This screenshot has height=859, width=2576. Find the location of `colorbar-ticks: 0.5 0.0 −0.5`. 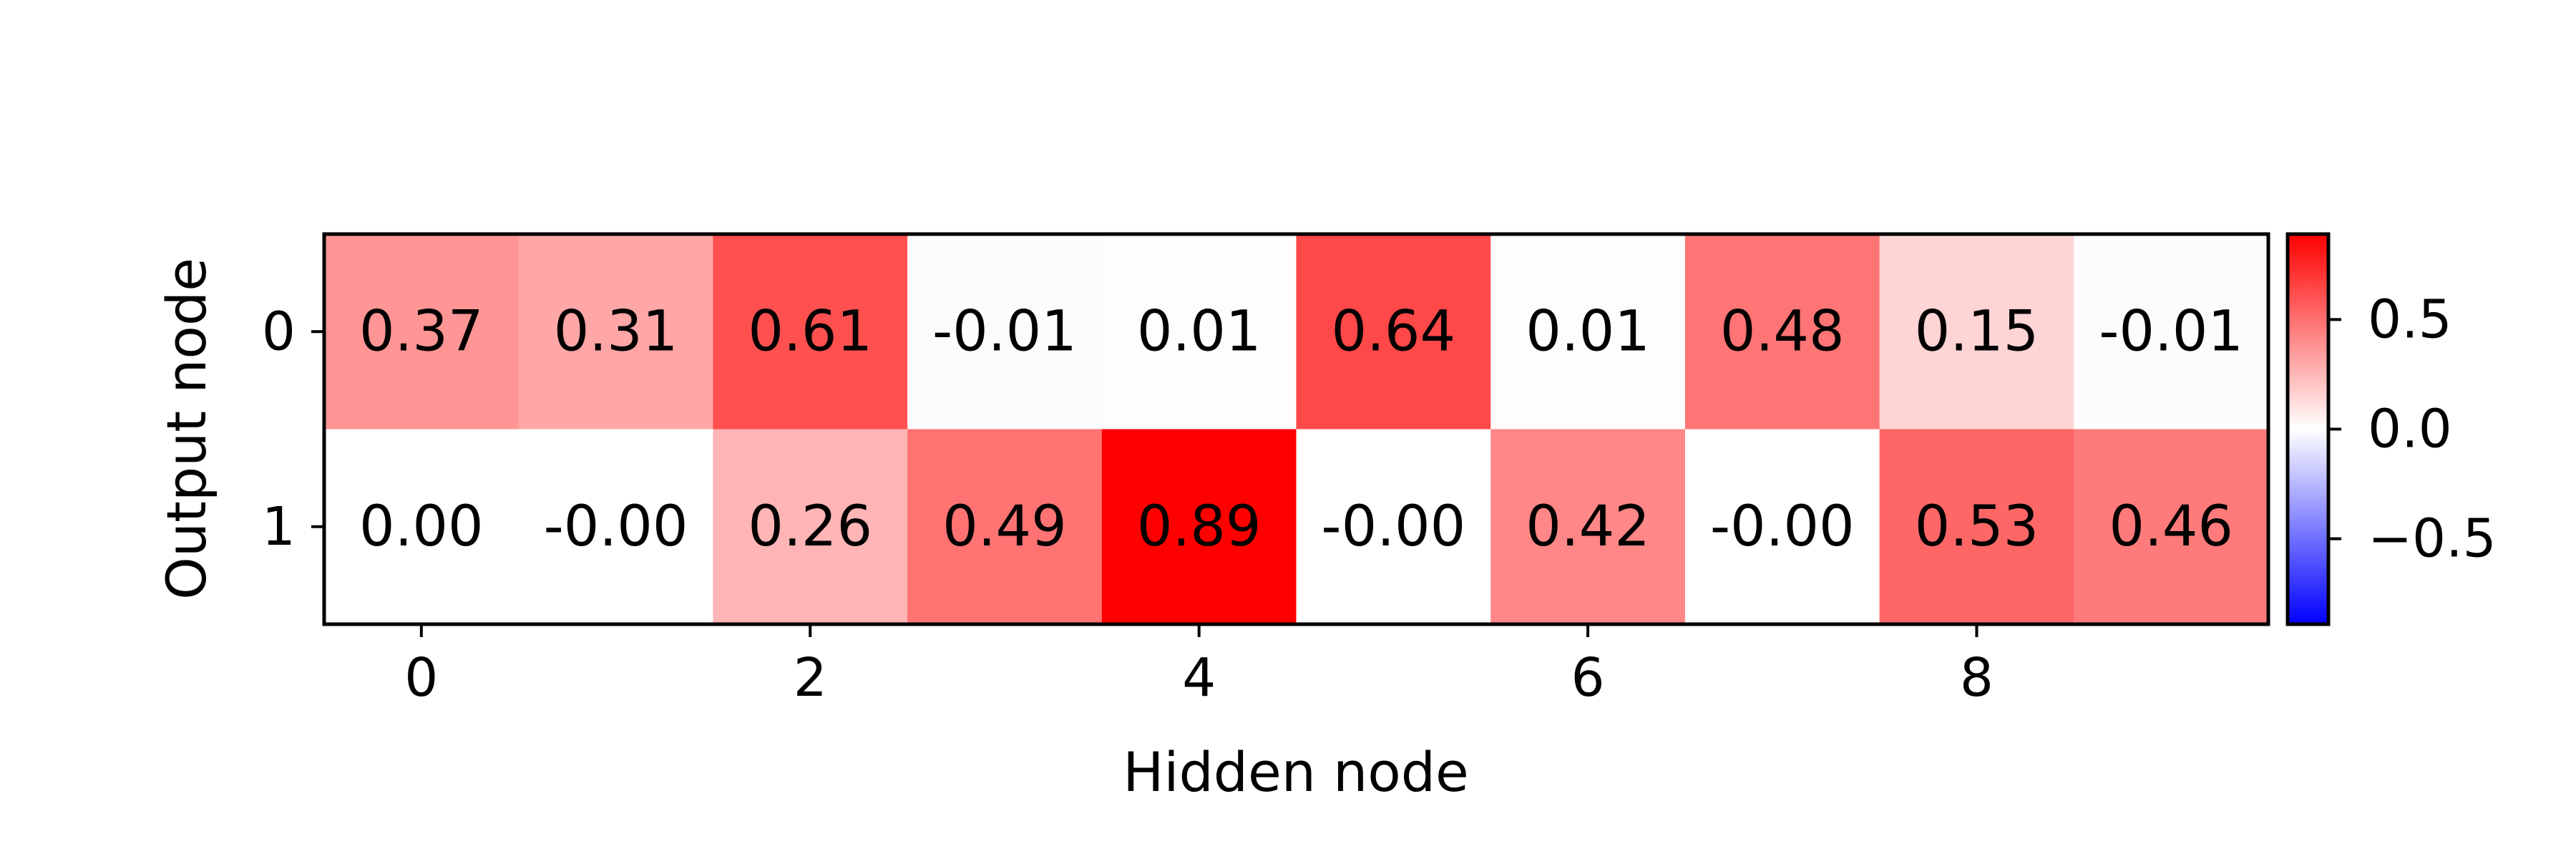

colorbar-ticks: 0.5 0.0 −0.5 is located at coordinates (2412, 429).